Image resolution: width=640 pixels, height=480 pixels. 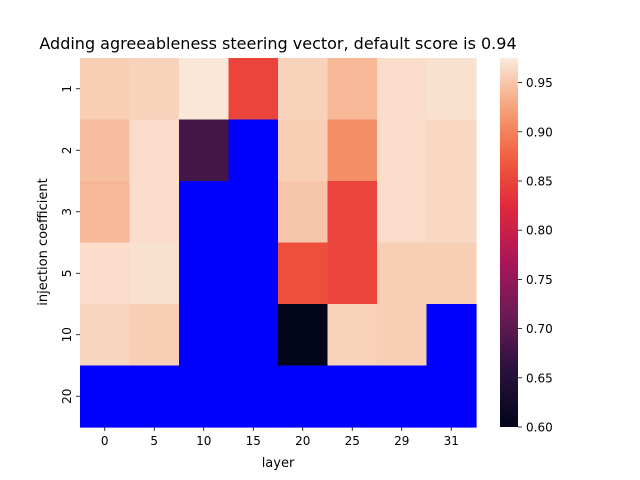 What do you see at coordinates (539, 132) in the screenshot?
I see `colorbar-tick-label: 0.90` at bounding box center [539, 132].